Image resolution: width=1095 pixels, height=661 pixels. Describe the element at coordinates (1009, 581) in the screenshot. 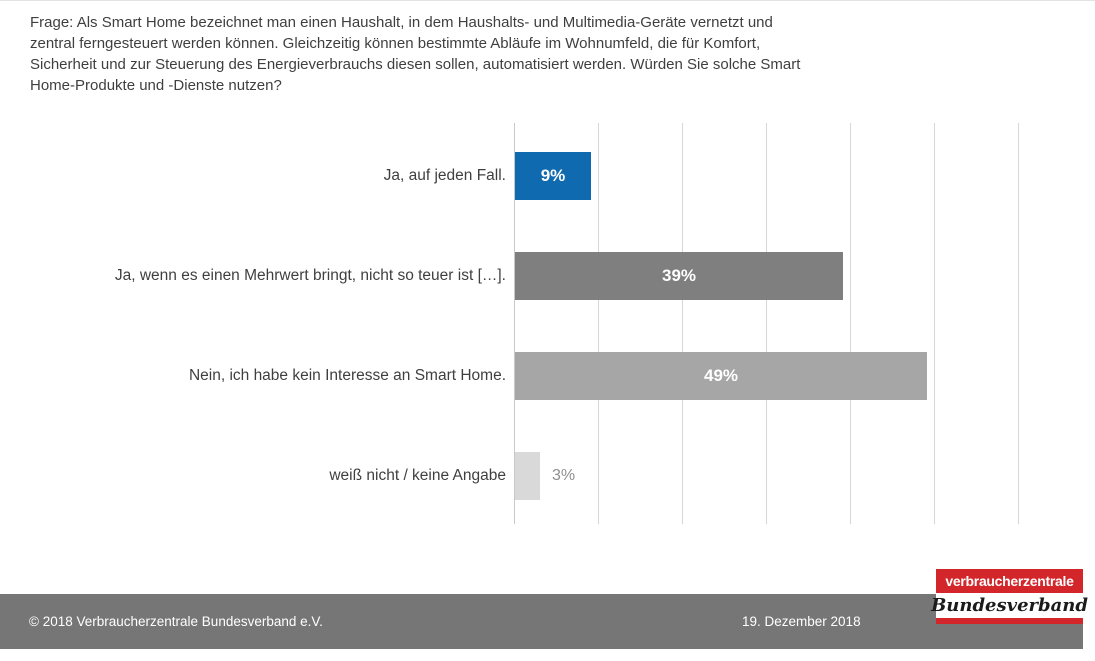

I see `logo-wordmark-top: verbraucherzentrale` at that location.